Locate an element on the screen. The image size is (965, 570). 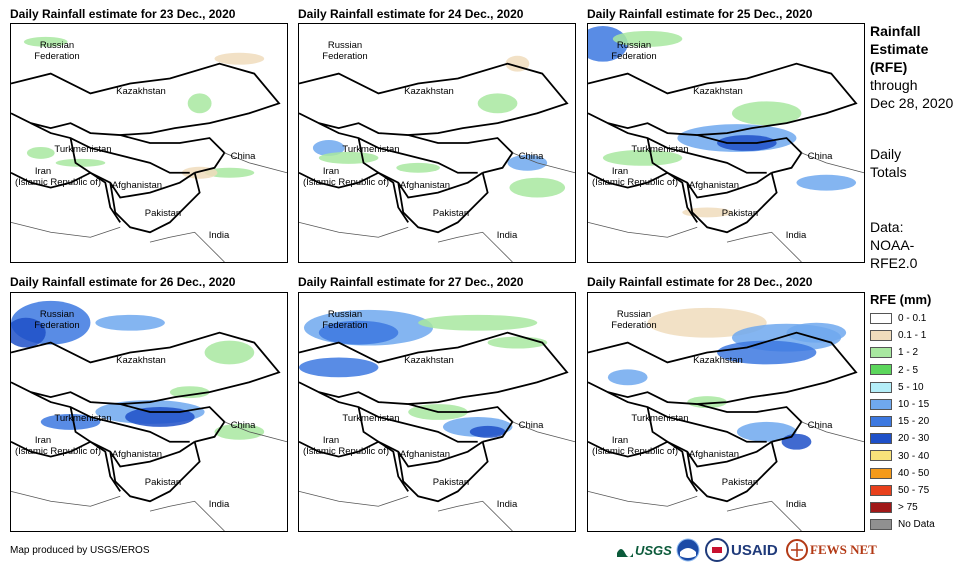
legend-label: 2 - 5 is located at coordinates (908, 370).